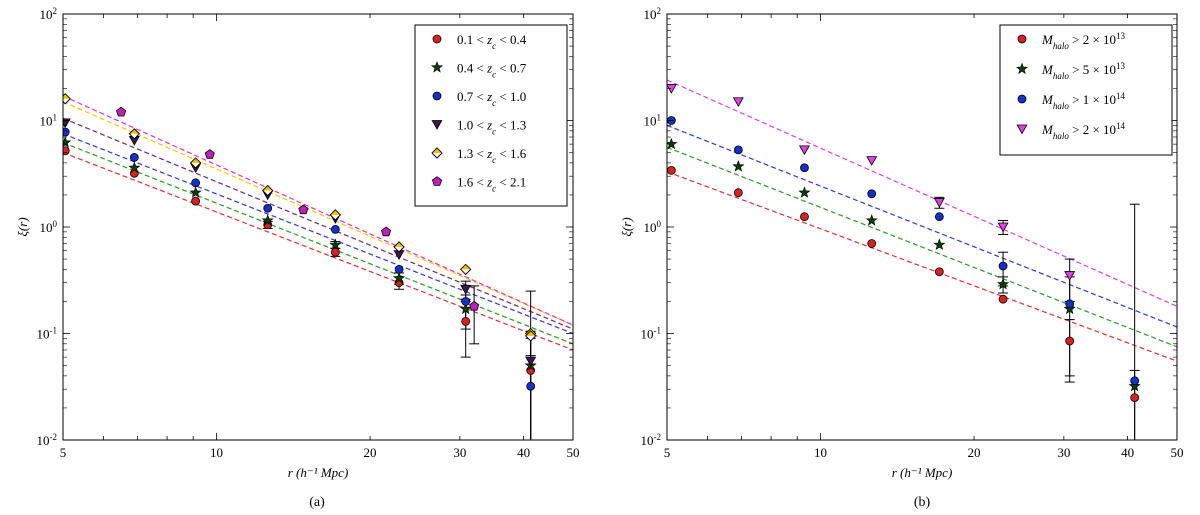 This screenshot has width=1200, height=515. What do you see at coordinates (492, 41) in the screenshot?
I see `legend-label-1: 0.1 < zc < 0.4` at bounding box center [492, 41].